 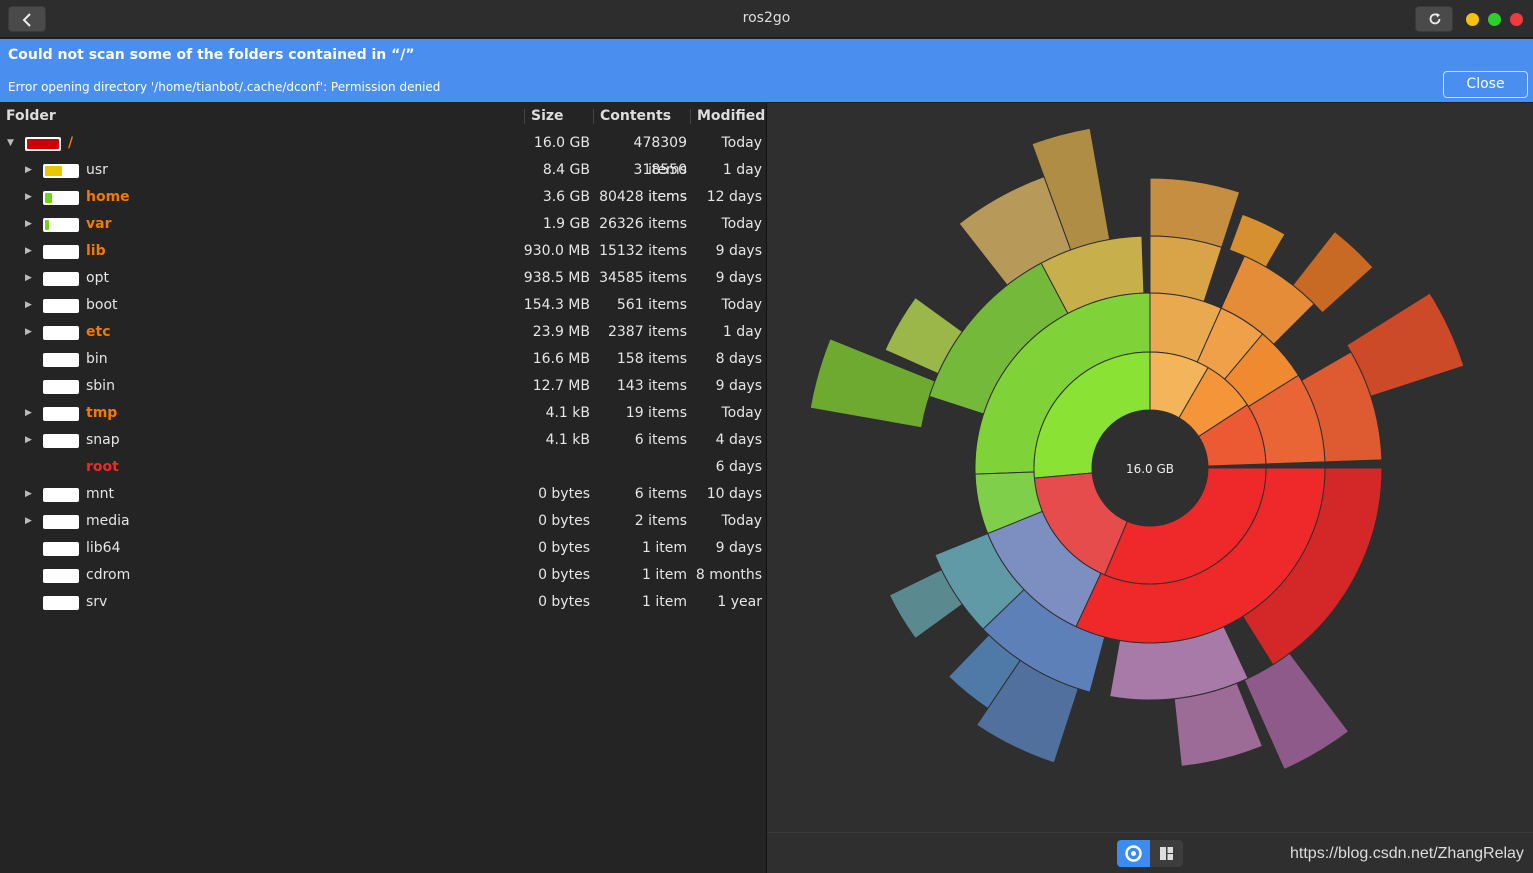 What do you see at coordinates (383, 224) in the screenshot?
I see `table-row: ▶ var 1.9 GB 26326 items Today` at bounding box center [383, 224].